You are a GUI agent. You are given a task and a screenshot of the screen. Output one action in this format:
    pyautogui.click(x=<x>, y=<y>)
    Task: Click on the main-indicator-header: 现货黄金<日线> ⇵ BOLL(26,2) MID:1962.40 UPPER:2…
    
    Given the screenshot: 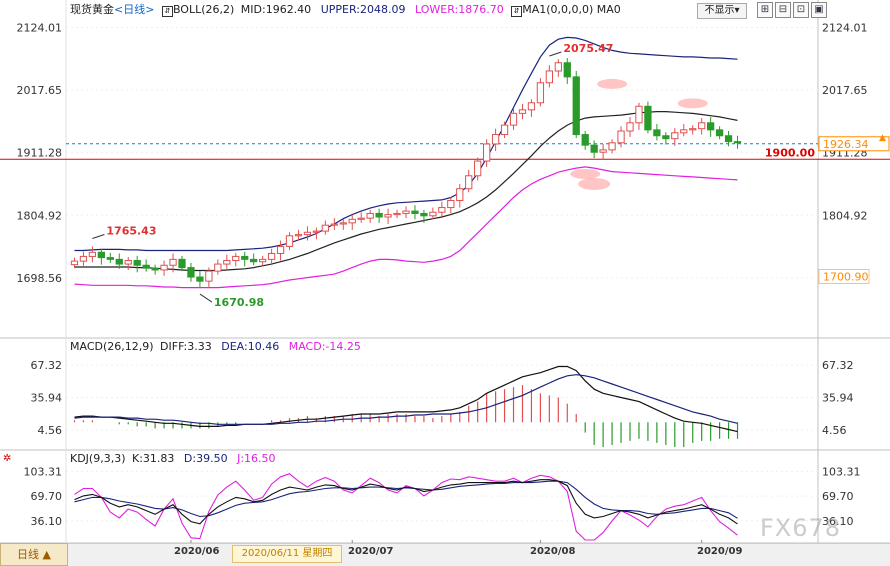 What is the action you would take?
    pyautogui.click(x=345, y=10)
    